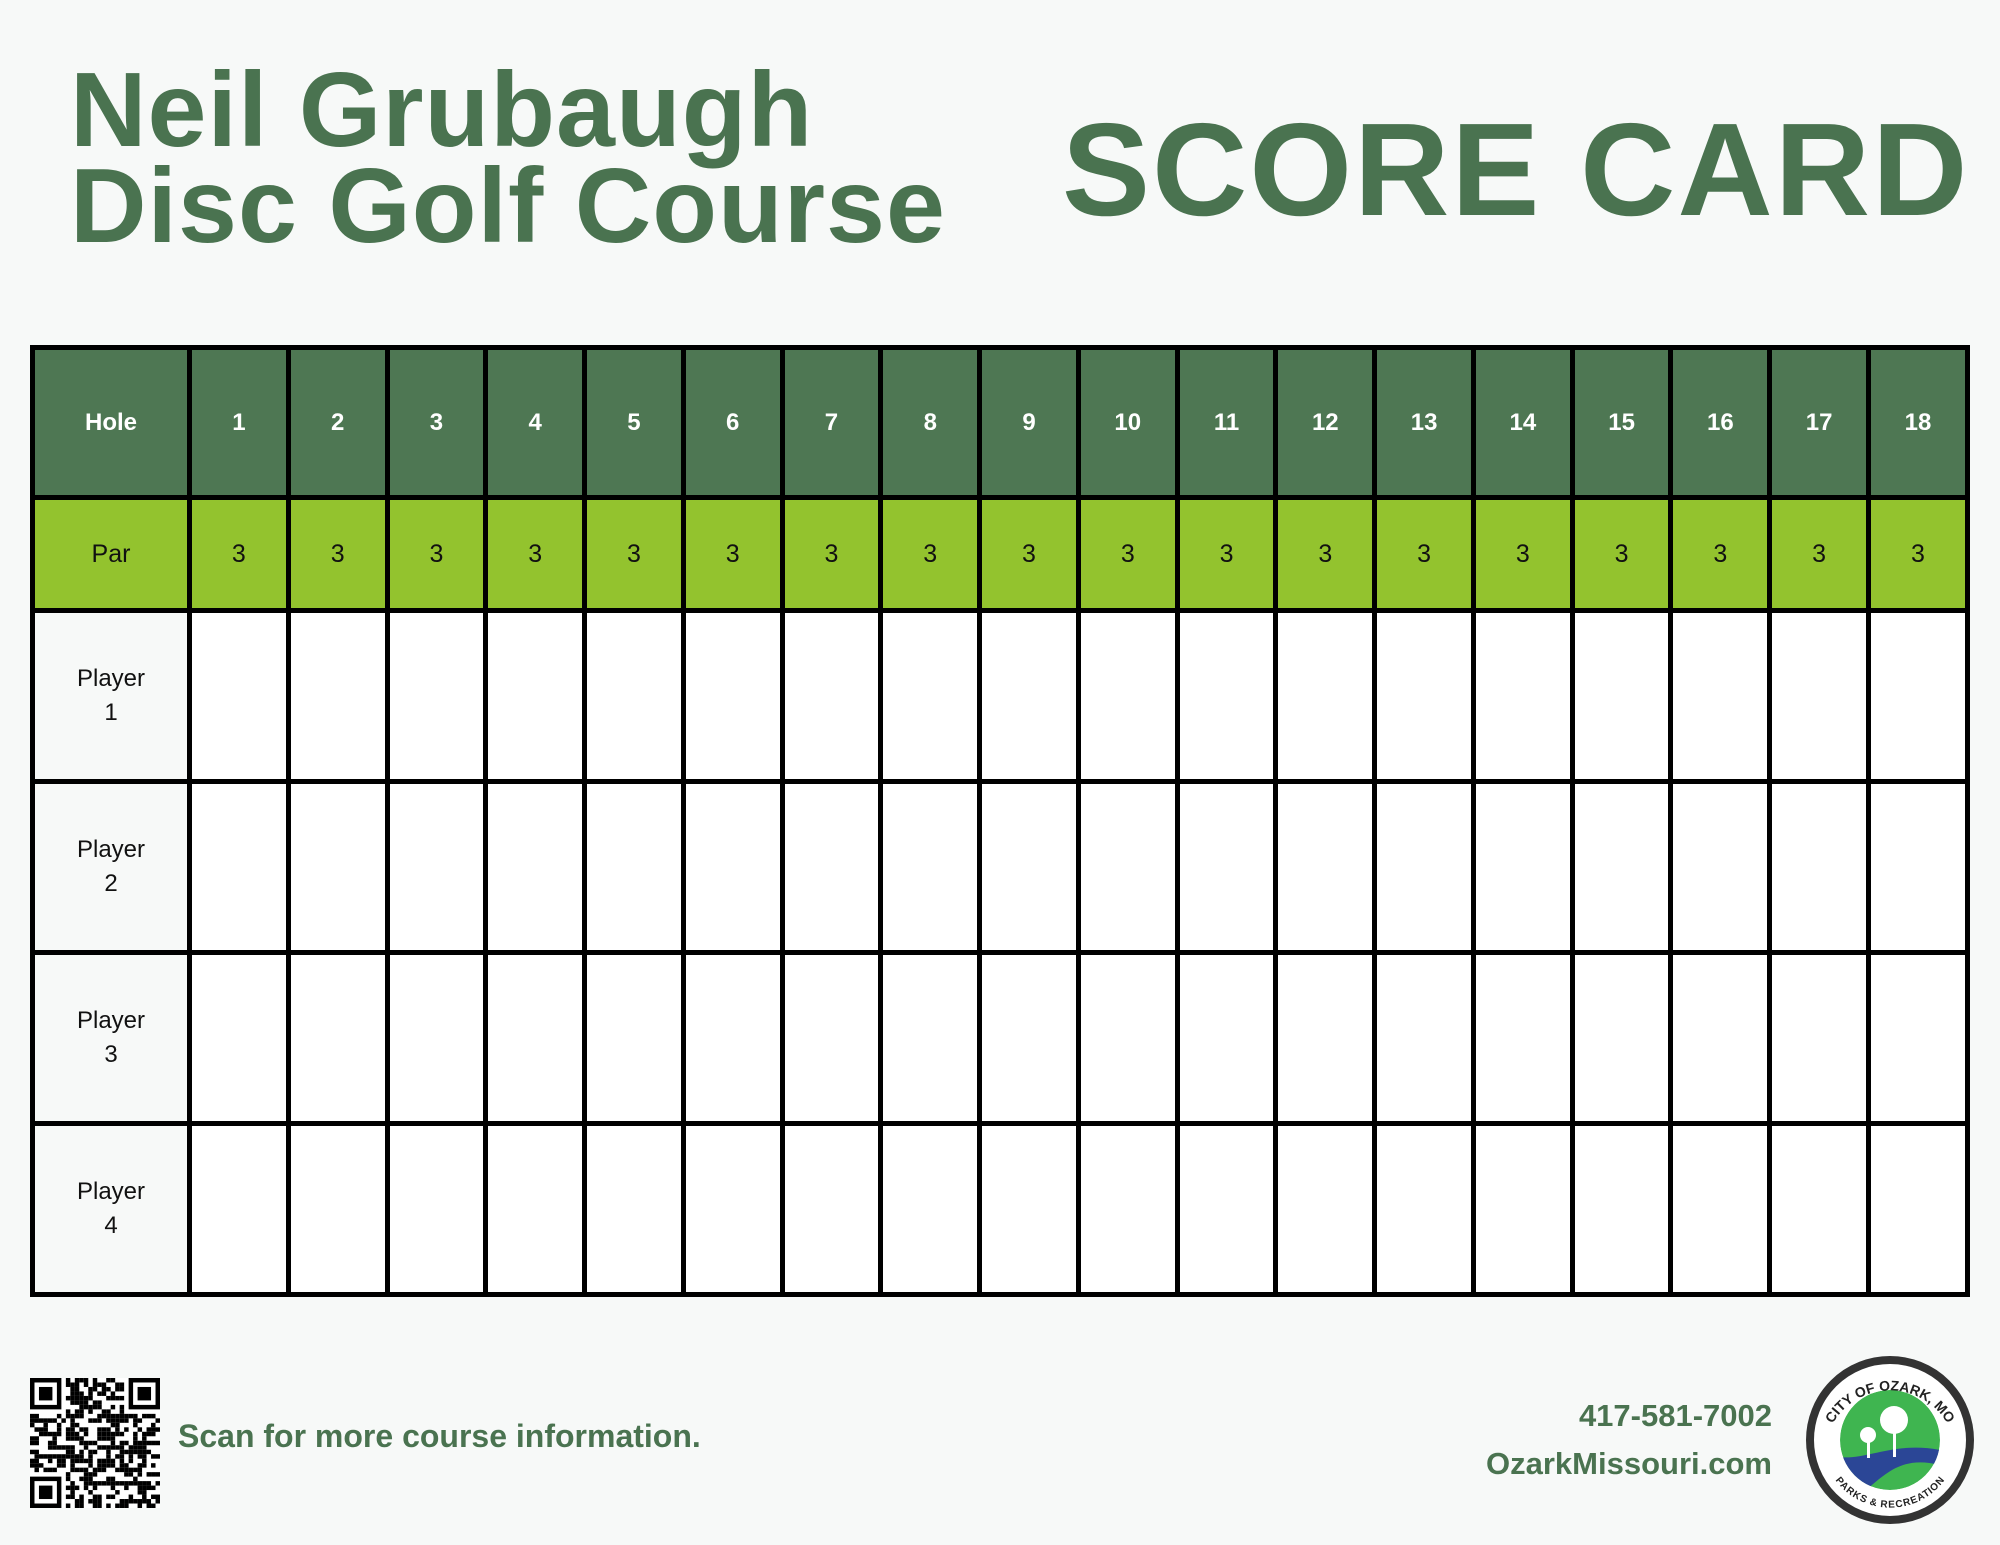 The height and width of the screenshot is (1545, 2000). I want to click on city-of-ozark-parks-logo: CITY OF OZARK, MO PARKS & RECREATION, so click(1890, 1440).